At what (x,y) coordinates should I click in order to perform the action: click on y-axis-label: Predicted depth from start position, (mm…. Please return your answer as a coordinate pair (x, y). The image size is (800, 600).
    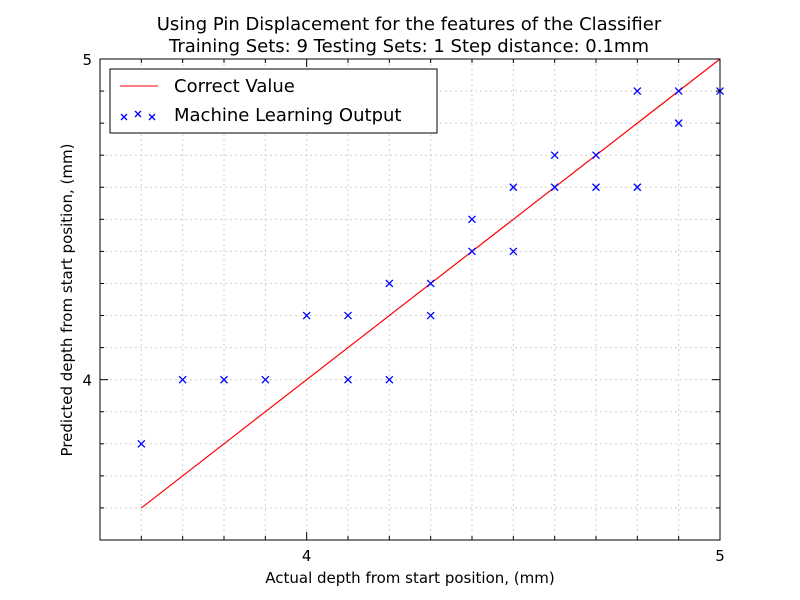
    Looking at the image, I should click on (67, 300).